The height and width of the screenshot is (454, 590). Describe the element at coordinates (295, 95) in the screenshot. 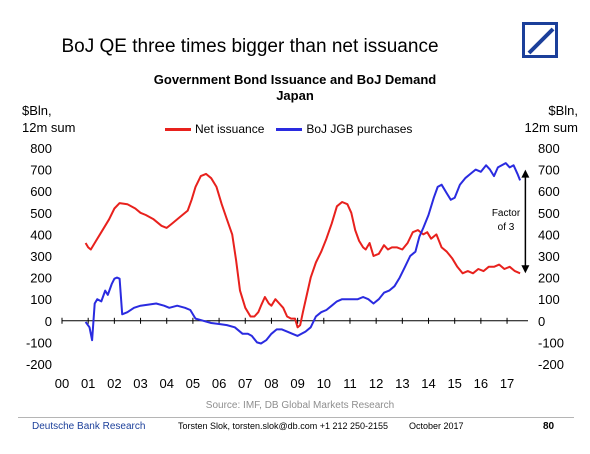

I see `chart-subtitle: Japan` at that location.